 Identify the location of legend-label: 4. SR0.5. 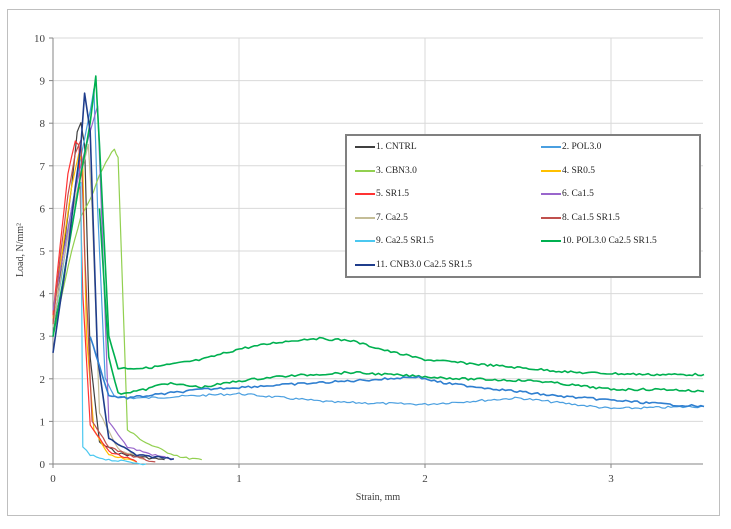
(578, 170).